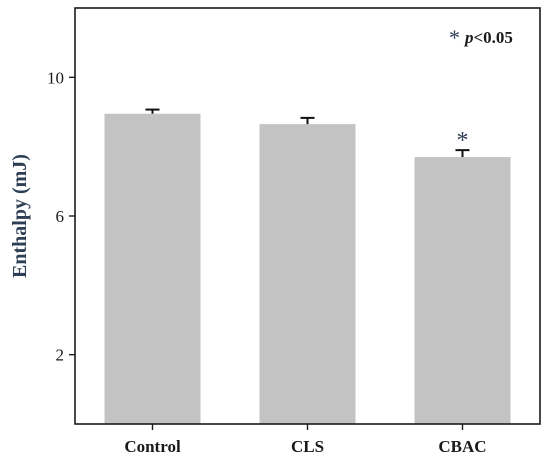 The width and height of the screenshot is (550, 462). Describe the element at coordinates (454, 37) in the screenshot. I see `legend-star-symbol: *` at that location.